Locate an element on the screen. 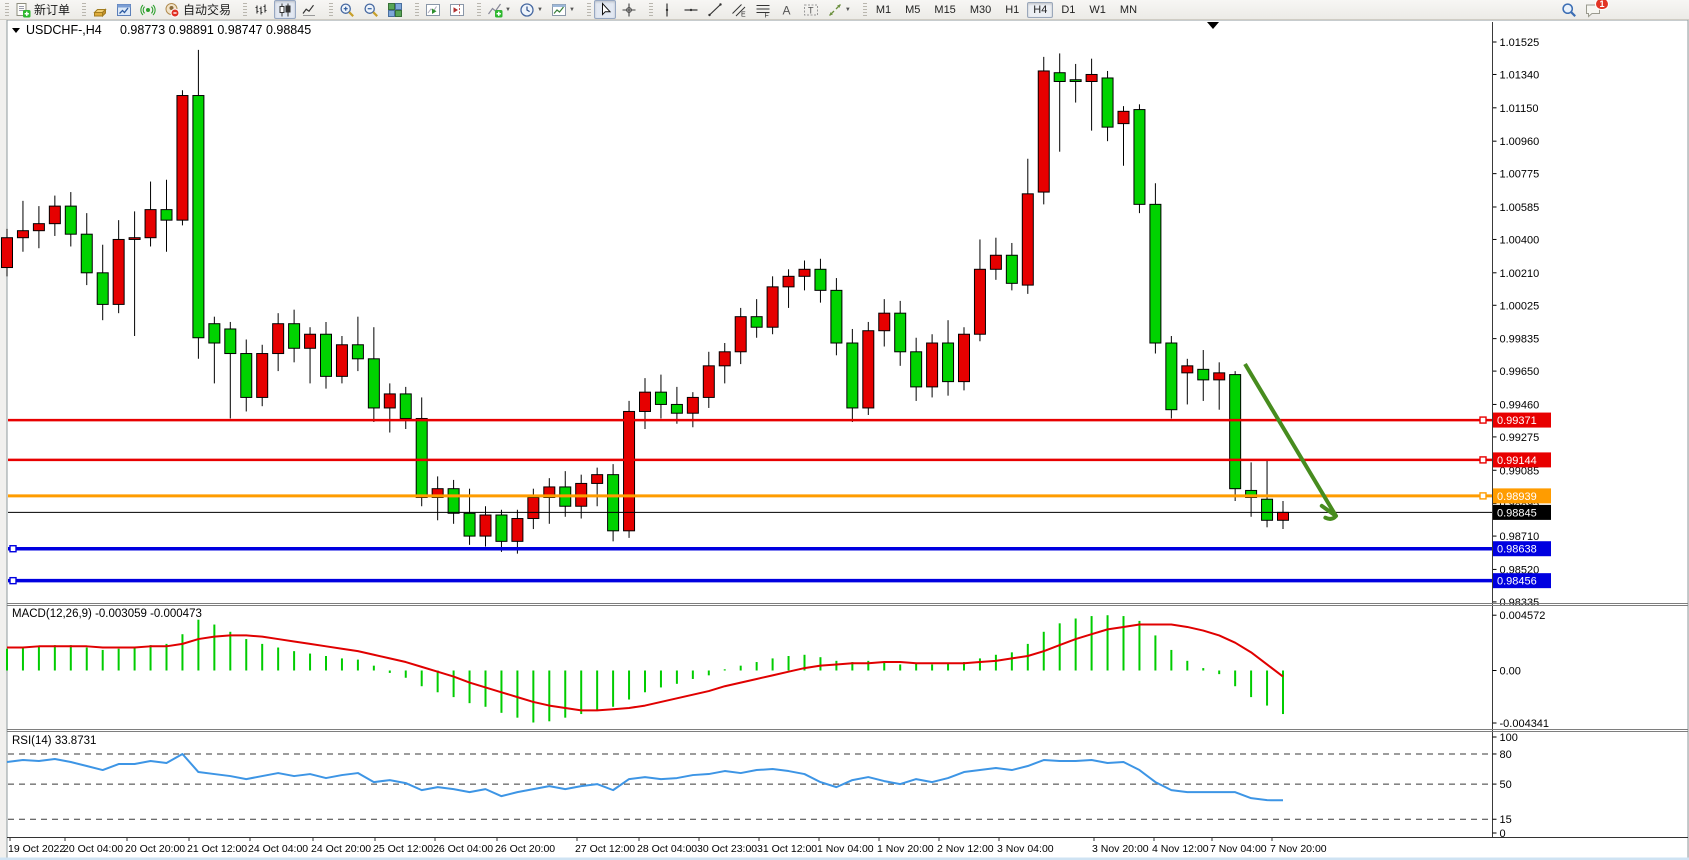  chart-shift-button is located at coordinates (457, 9).